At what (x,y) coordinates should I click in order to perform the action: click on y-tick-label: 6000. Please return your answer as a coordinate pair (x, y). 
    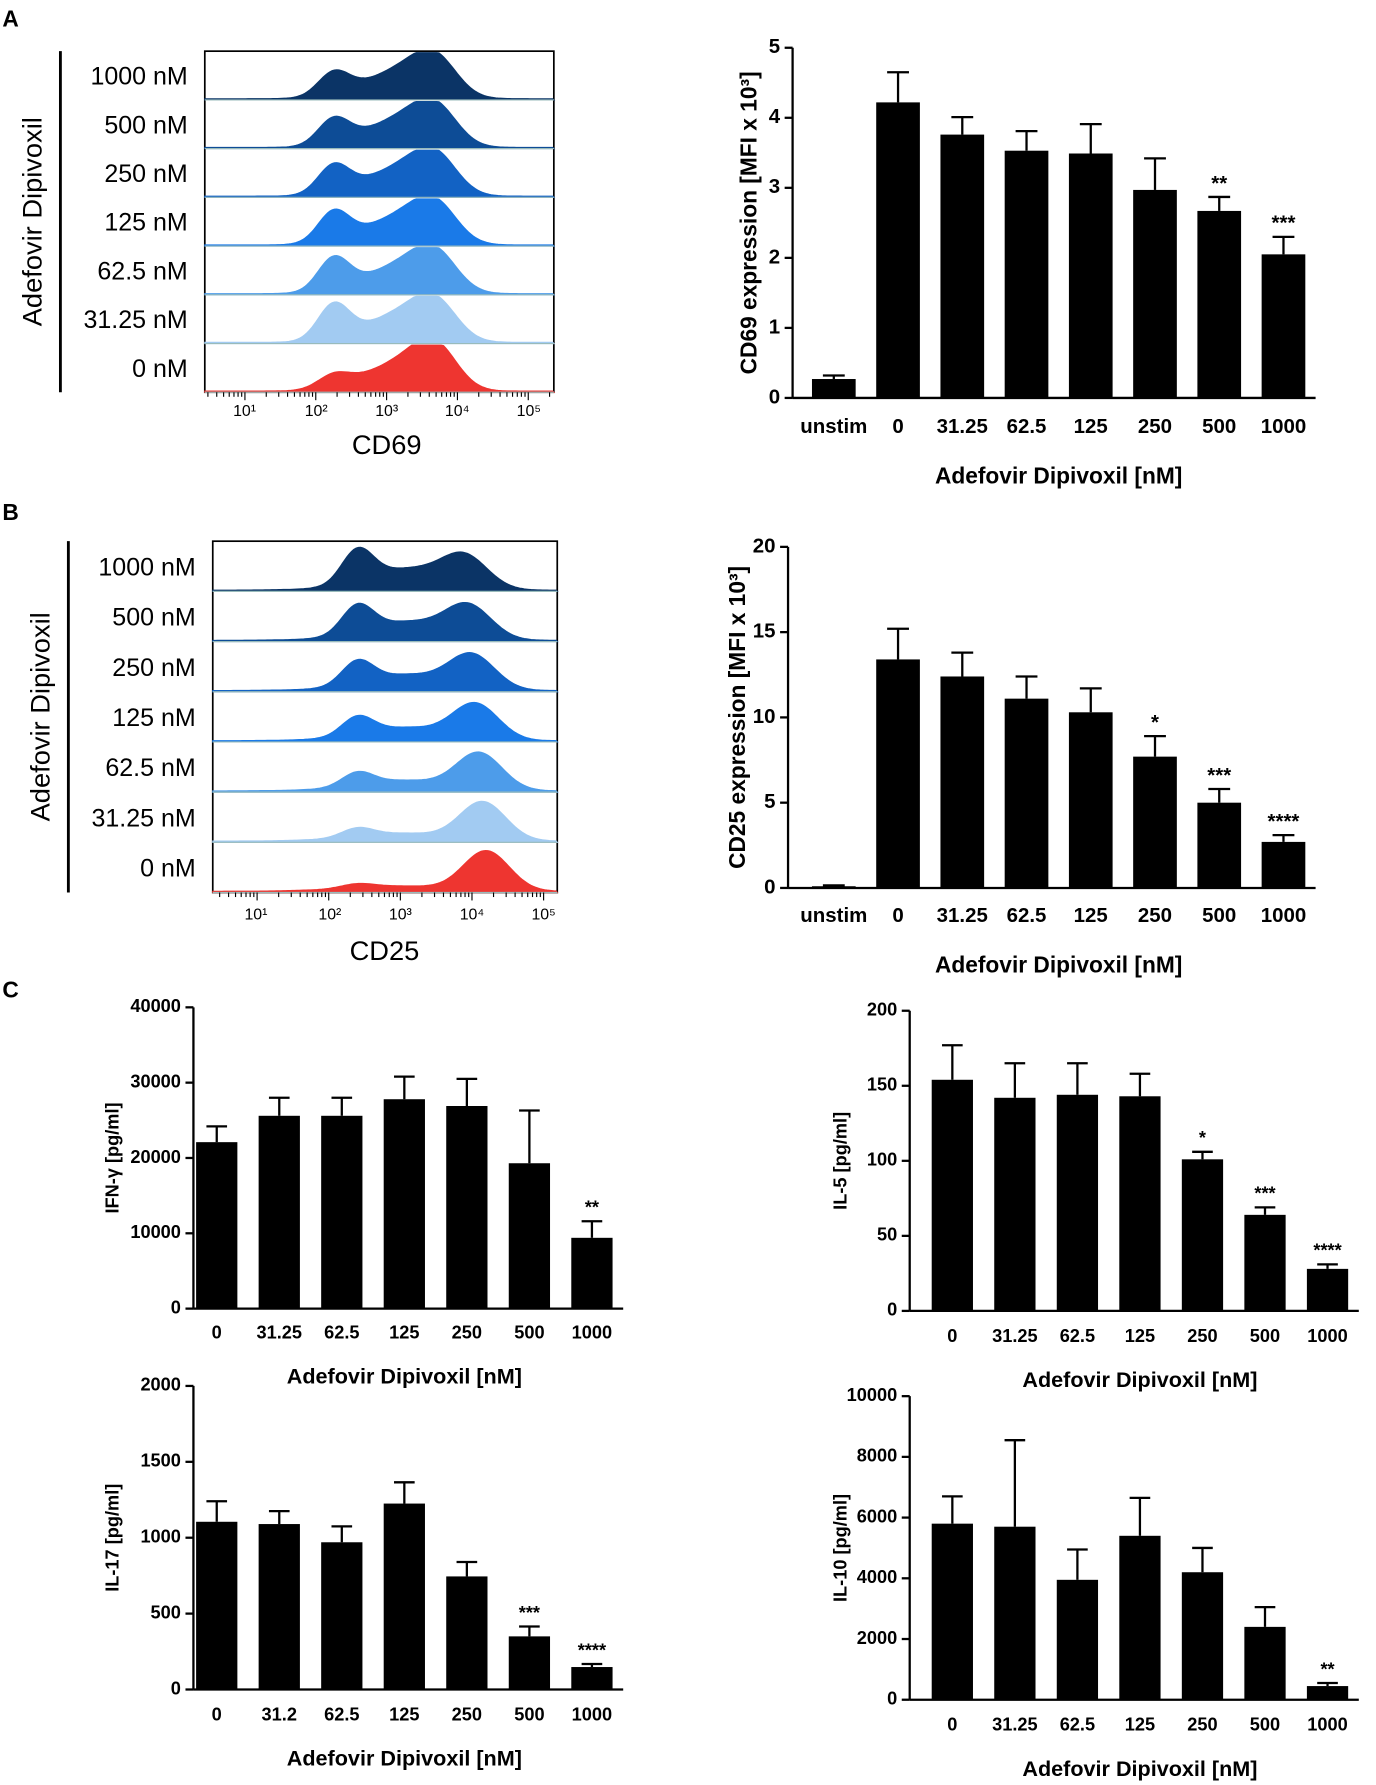
    Looking at the image, I should click on (877, 1516).